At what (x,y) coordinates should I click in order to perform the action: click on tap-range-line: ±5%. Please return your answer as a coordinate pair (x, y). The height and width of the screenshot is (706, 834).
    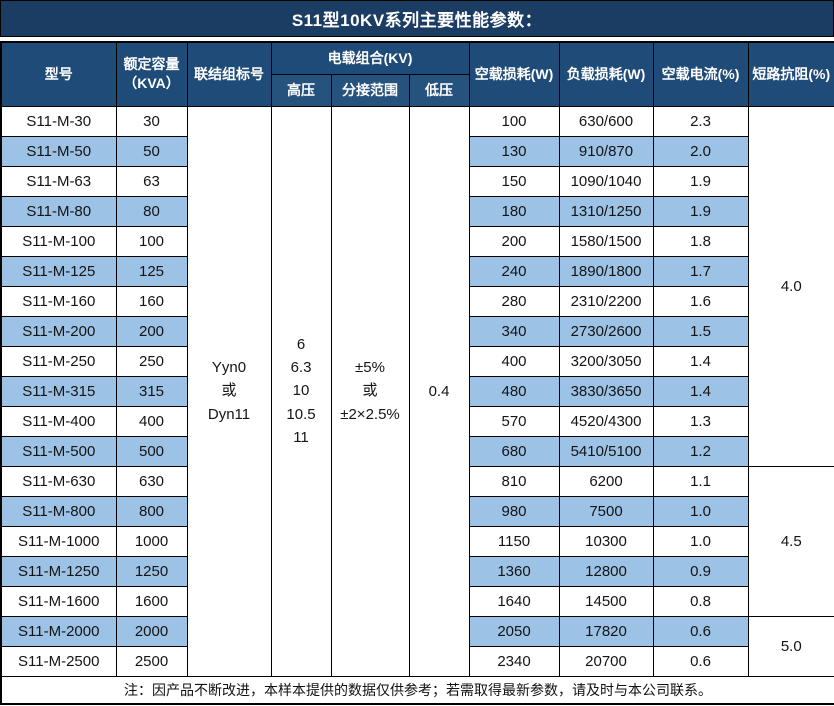
    Looking at the image, I should click on (370, 368).